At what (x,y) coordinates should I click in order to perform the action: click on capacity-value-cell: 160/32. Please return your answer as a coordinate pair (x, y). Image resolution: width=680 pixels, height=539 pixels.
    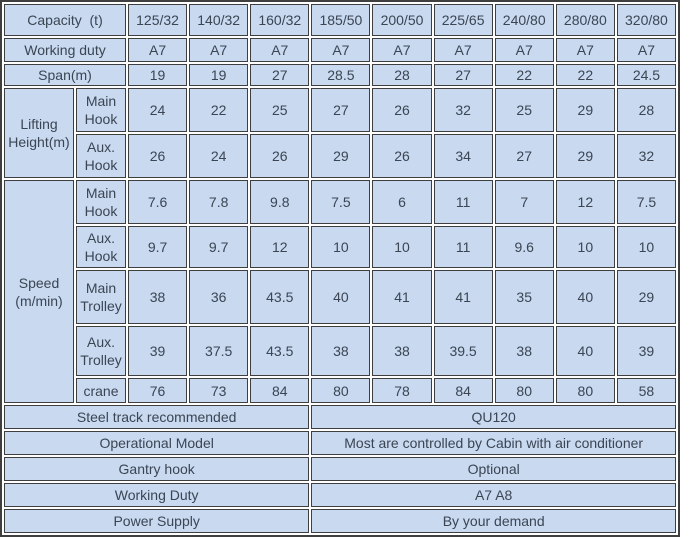
    Looking at the image, I should click on (280, 20).